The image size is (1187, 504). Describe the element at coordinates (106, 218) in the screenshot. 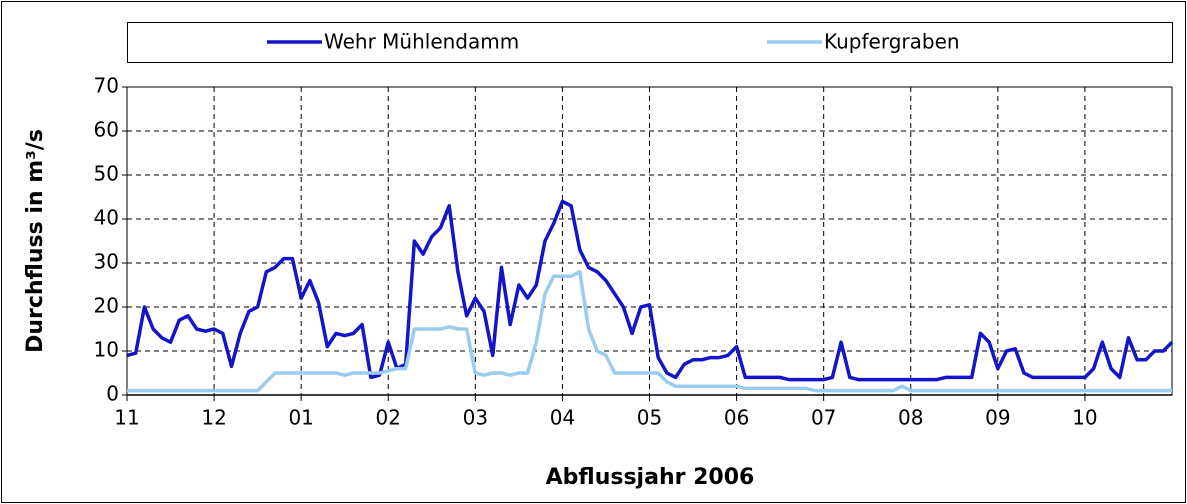

I see `y-tick-label: 40` at that location.